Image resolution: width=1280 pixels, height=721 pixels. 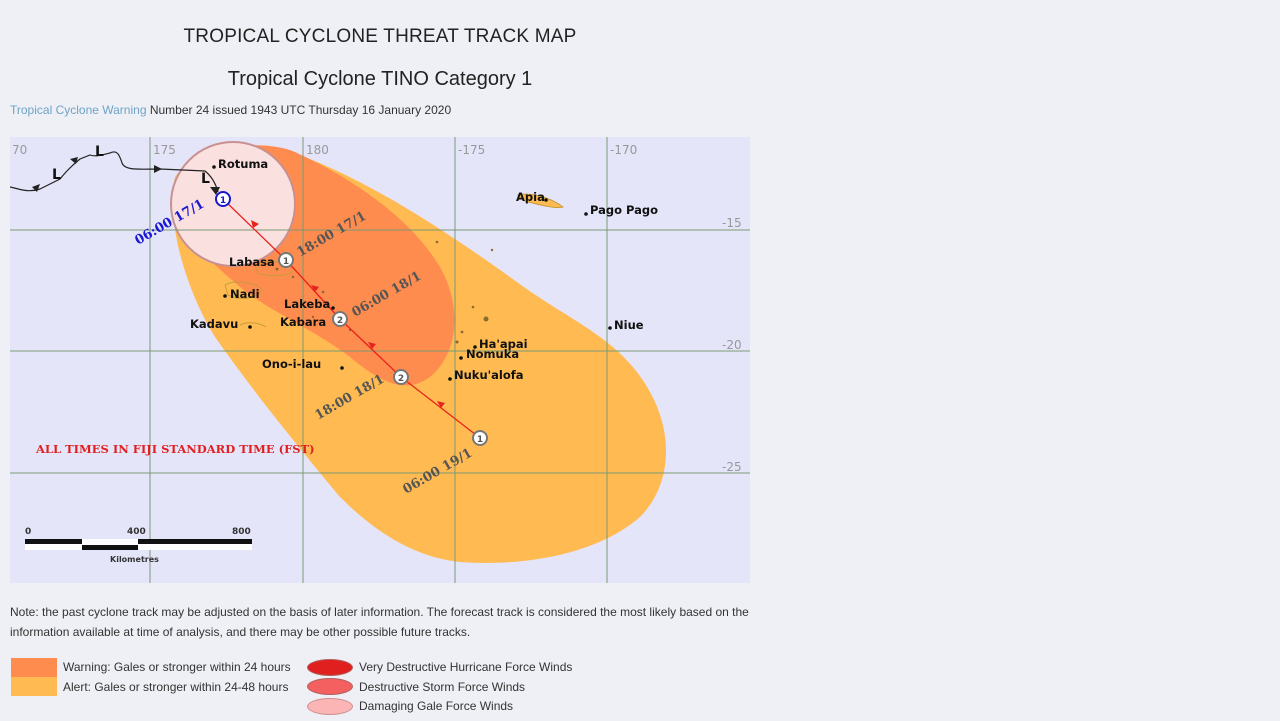 I want to click on legend-swatch-storm-winds, so click(x=330, y=686).